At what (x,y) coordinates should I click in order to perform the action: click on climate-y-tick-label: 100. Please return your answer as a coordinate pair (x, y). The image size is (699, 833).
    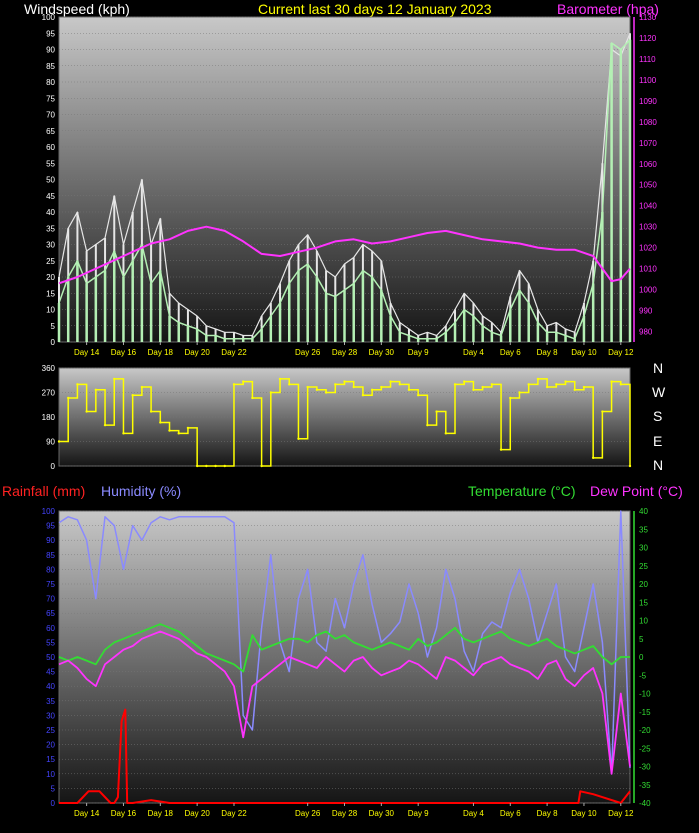
    Looking at the image, I should click on (49, 511).